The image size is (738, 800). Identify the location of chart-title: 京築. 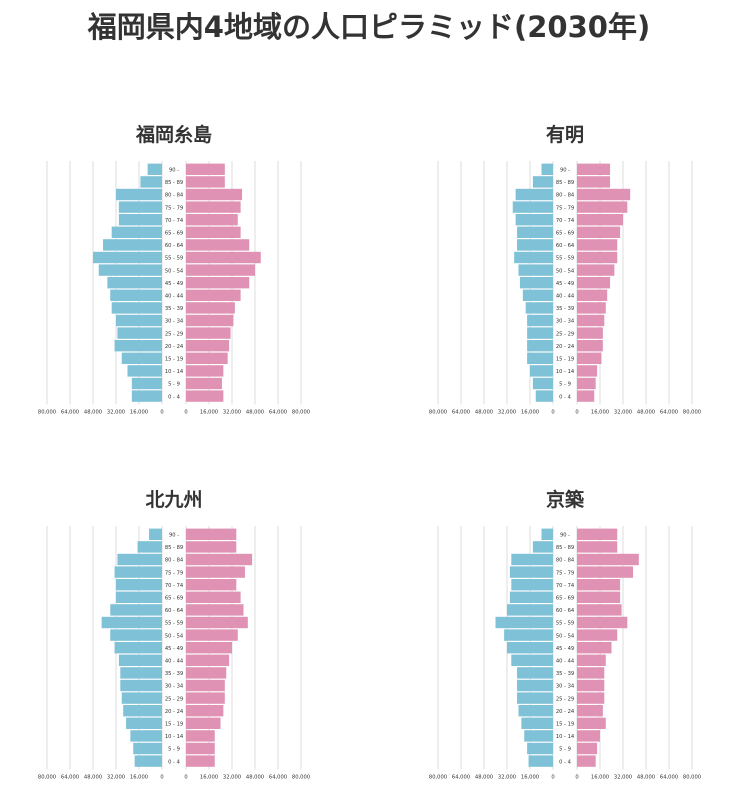
(565, 499).